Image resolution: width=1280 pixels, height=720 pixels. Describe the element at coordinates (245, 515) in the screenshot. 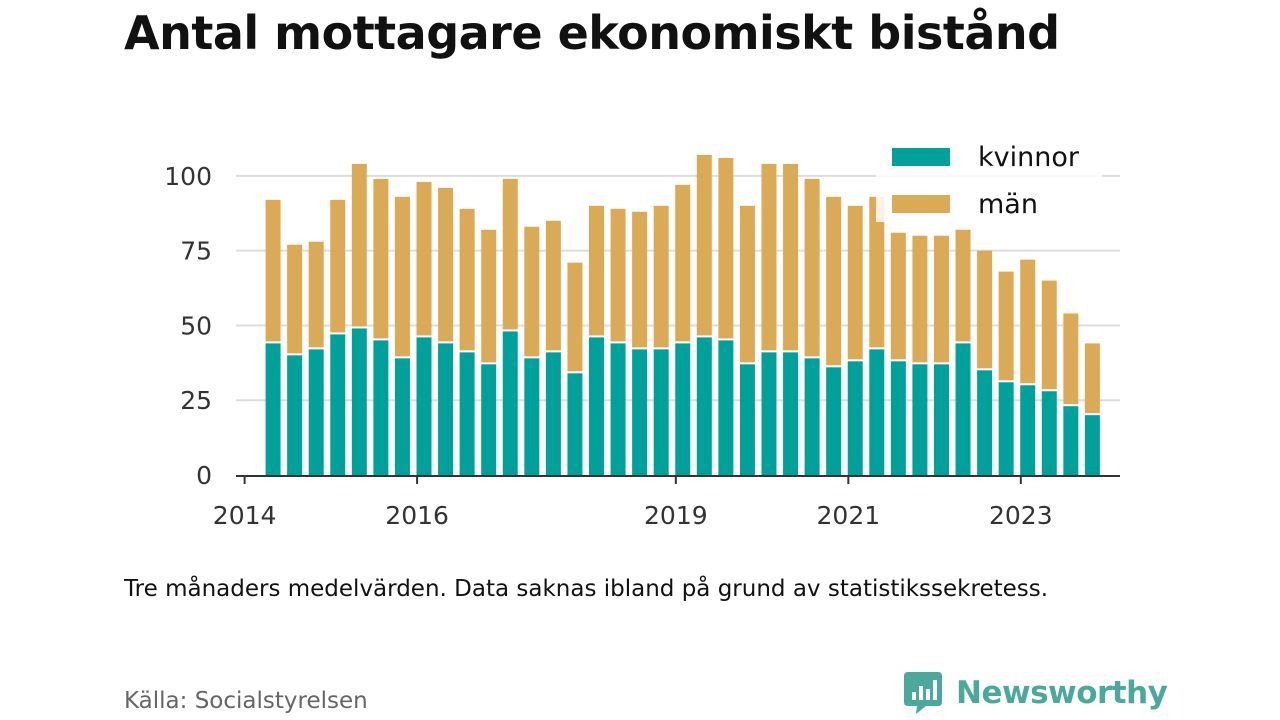

I see `x-tick-label: 2014` at that location.